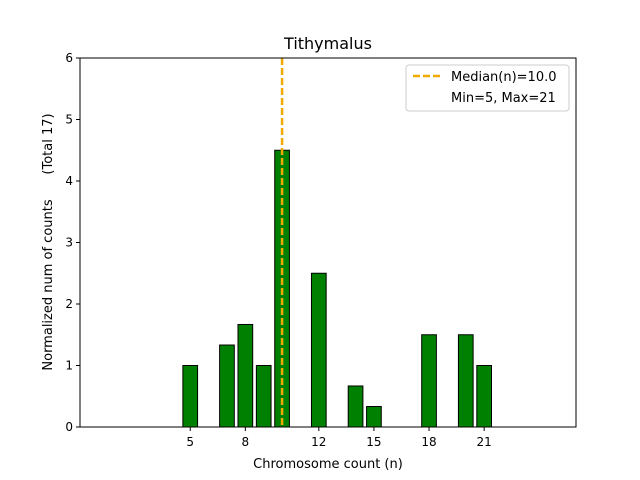 The height and width of the screenshot is (480, 640). I want to click on y-tick-label: 0, so click(69, 427).